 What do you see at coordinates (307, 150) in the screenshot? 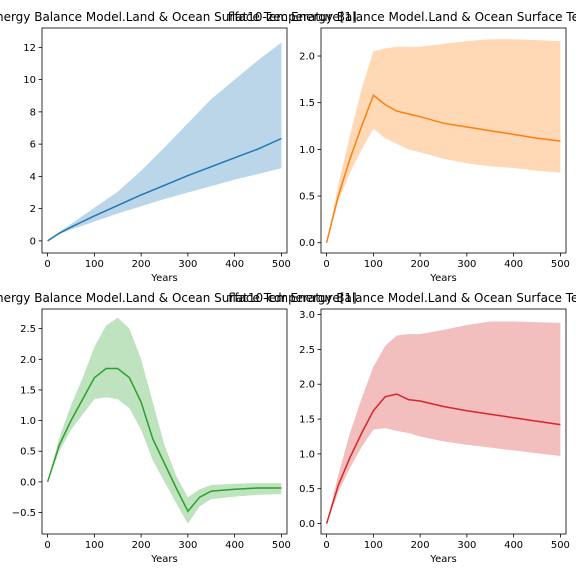
I see `panel-2-ytick-label: 1.0` at bounding box center [307, 150].